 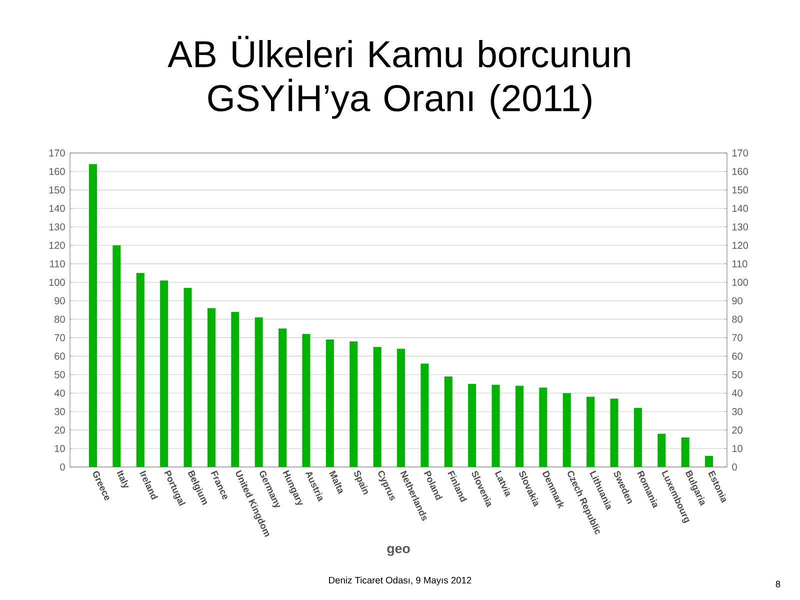 What do you see at coordinates (737, 430) in the screenshot?
I see `y-tick-label: 20` at bounding box center [737, 430].